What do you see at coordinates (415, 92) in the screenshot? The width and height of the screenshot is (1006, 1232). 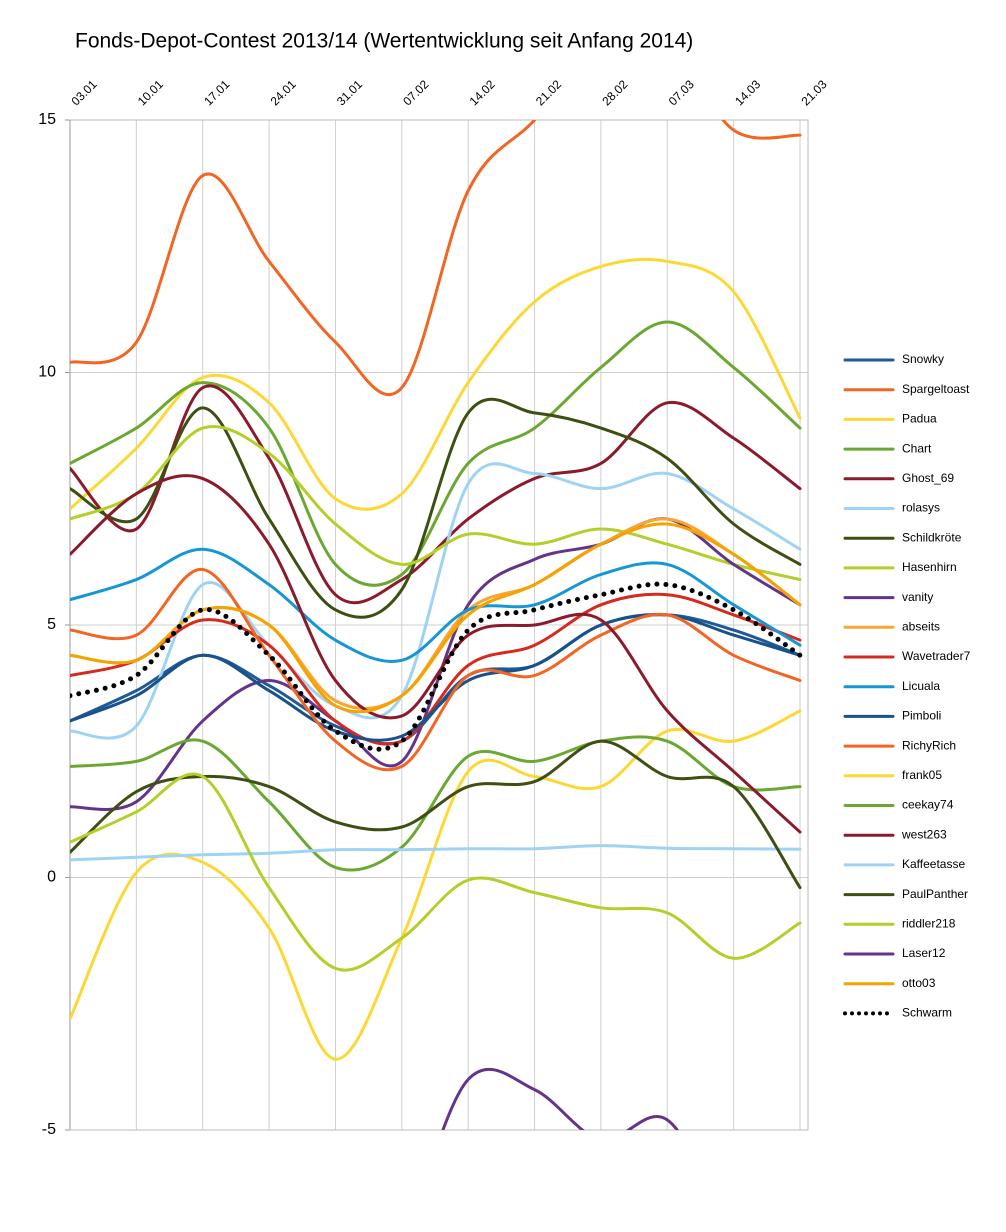 I see `x-tick-label: 07.02` at bounding box center [415, 92].